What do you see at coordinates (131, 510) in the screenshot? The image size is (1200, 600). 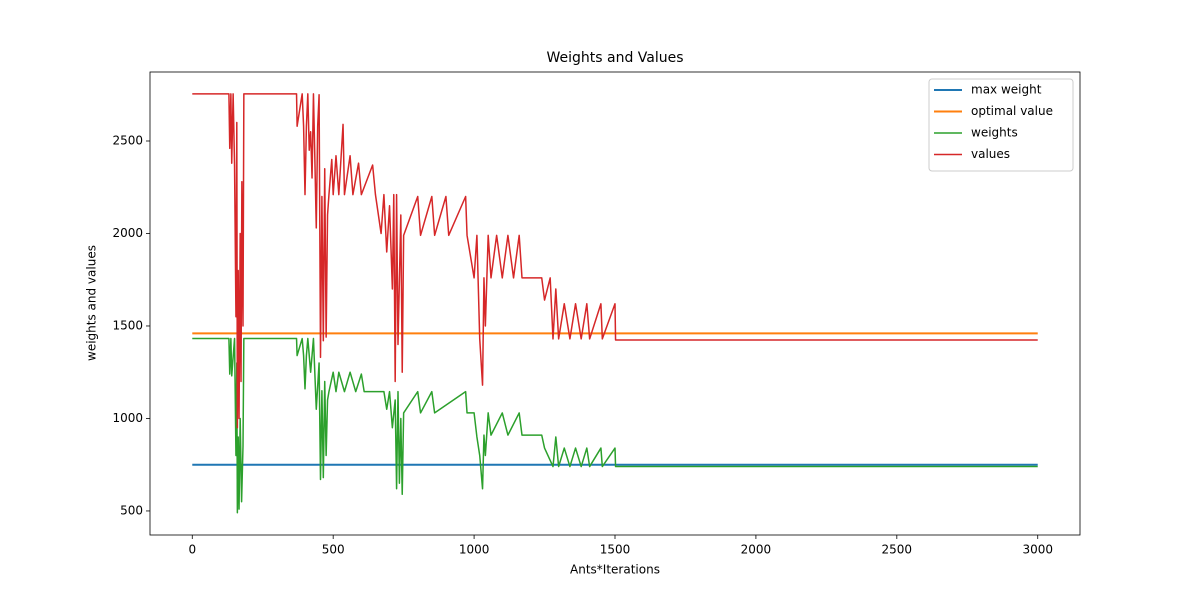 I see `y-tick-label: 500` at bounding box center [131, 510].